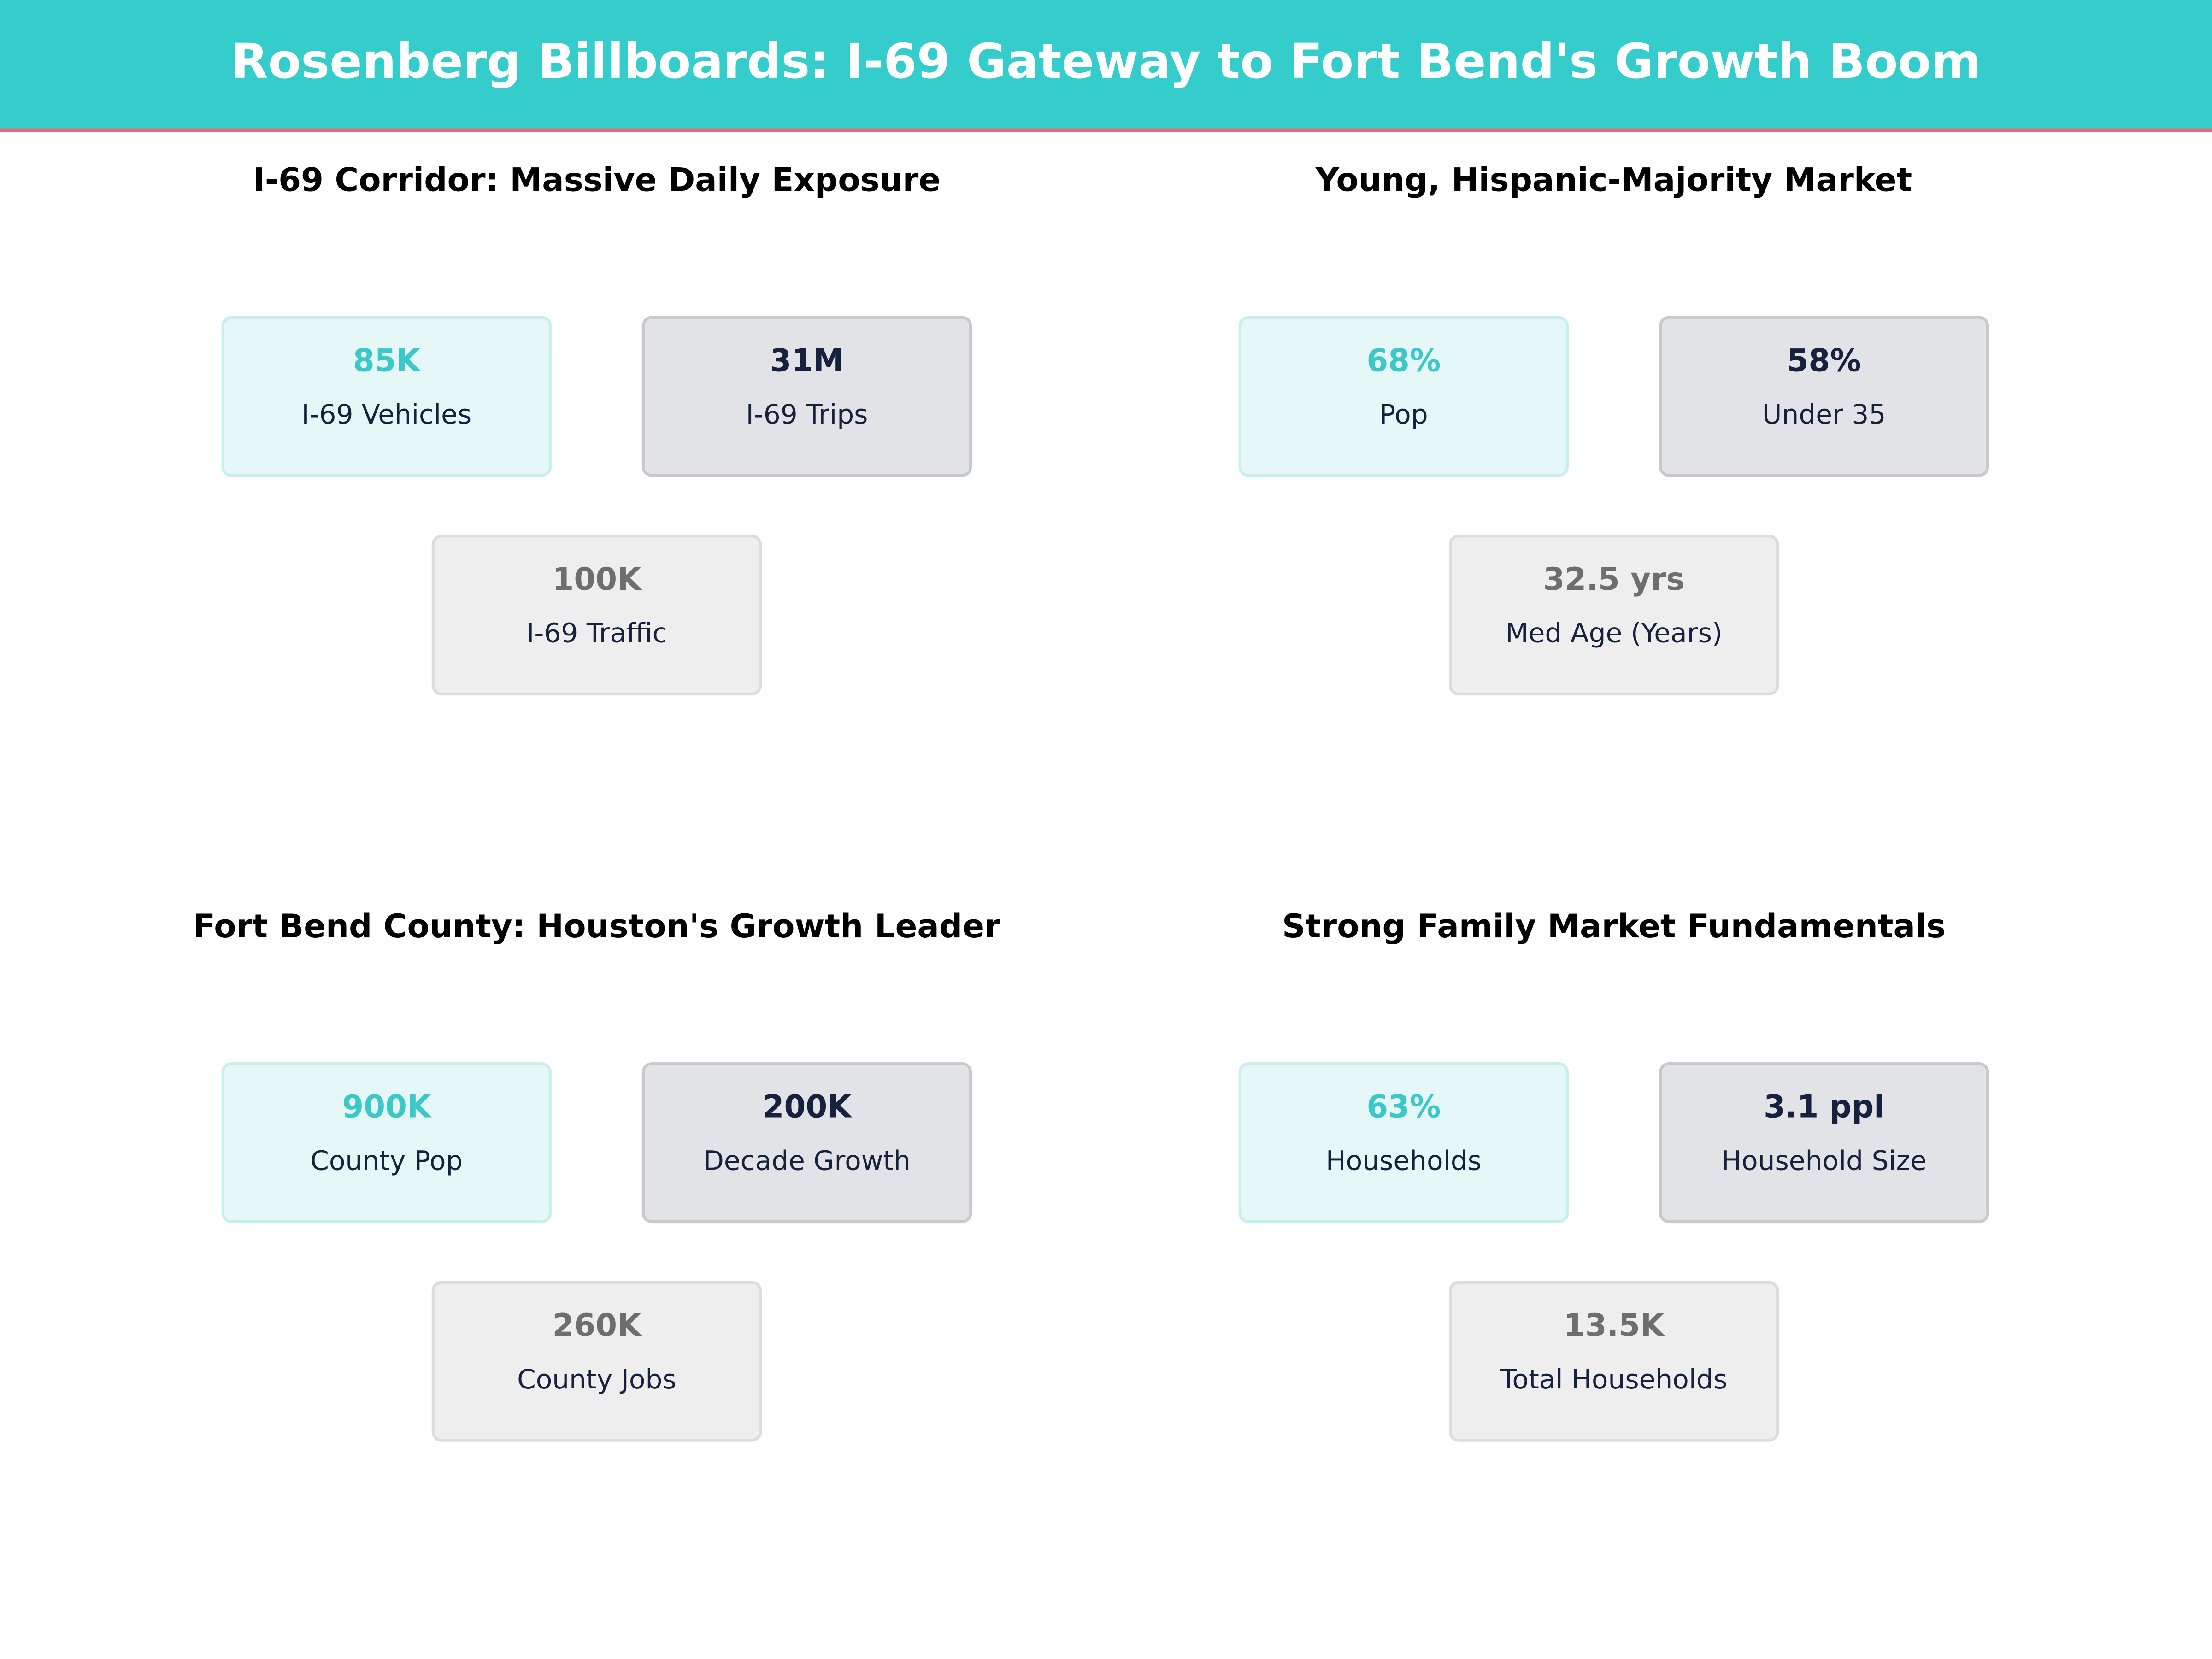  What do you see at coordinates (387, 360) in the screenshot?
I see `card-value: 85K` at bounding box center [387, 360].